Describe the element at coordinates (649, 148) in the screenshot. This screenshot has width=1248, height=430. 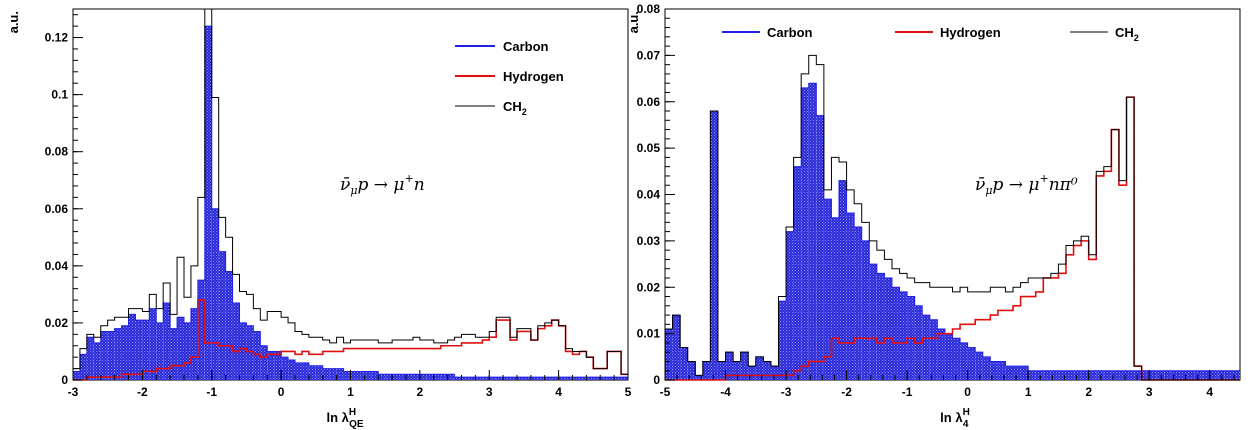
I see `y-tick-label: 0.05` at that location.